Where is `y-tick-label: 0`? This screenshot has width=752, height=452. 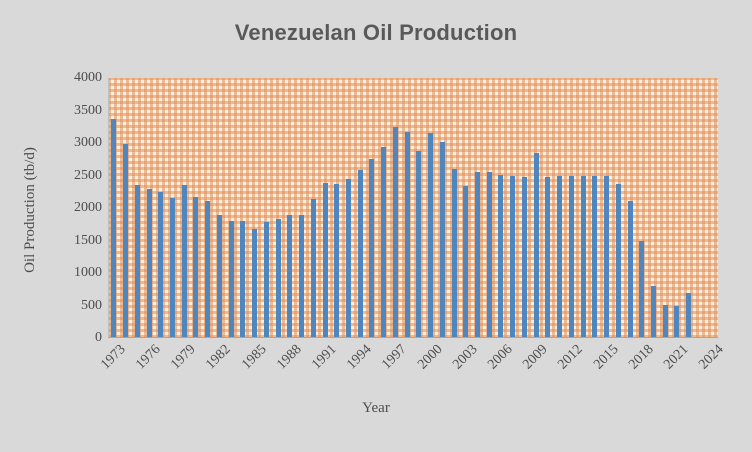
y-tick-label: 0 is located at coordinates (98, 337).